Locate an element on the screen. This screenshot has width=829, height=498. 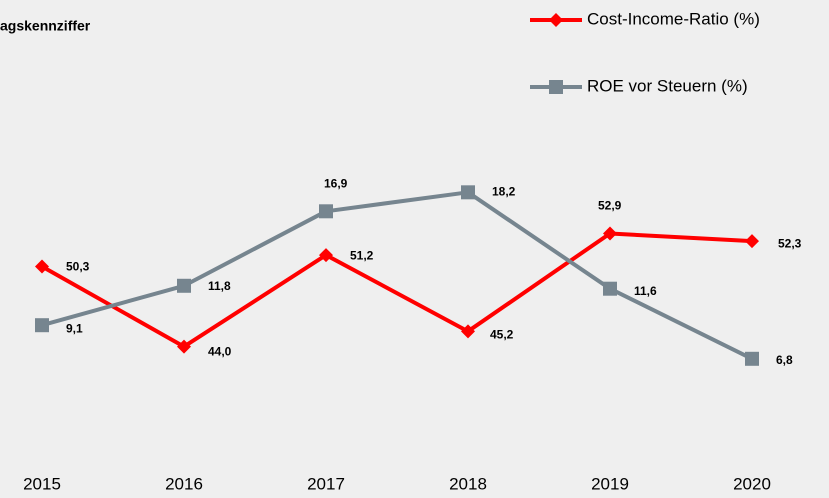
legend-label: Cost-Income-Ratio (%) is located at coordinates (673, 18).